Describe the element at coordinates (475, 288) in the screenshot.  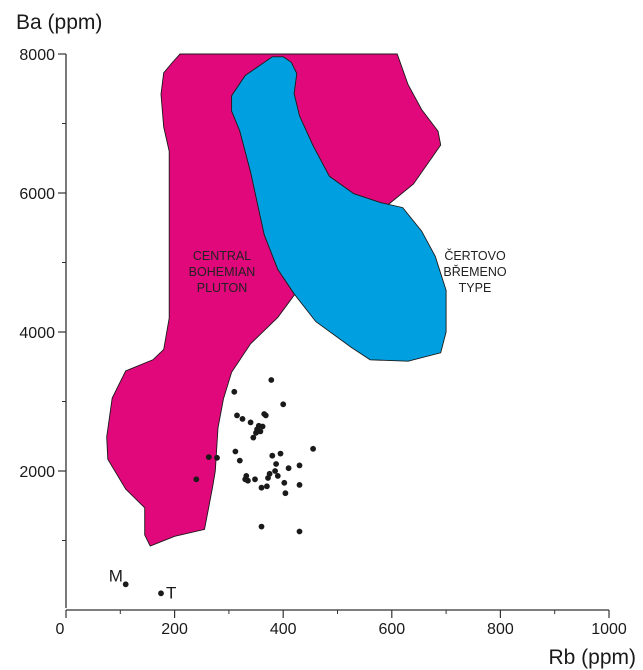
I see `region-label-certovo-bremeno-type: TYPE` at that location.